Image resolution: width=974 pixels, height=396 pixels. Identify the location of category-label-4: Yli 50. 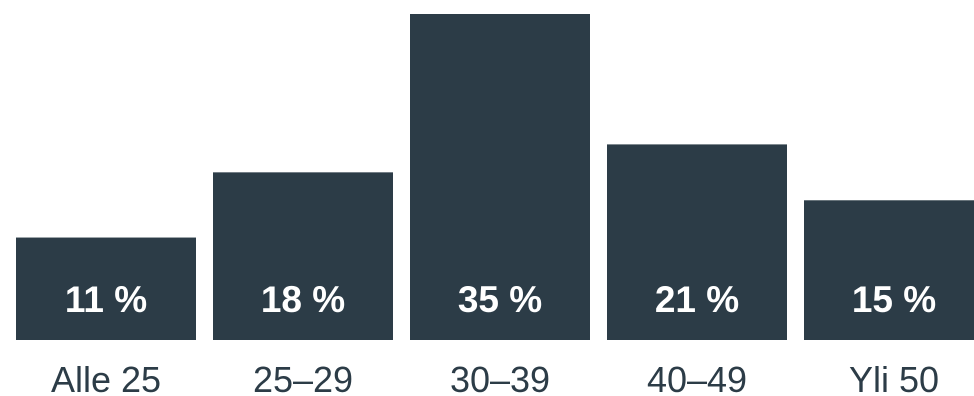
(894, 377).